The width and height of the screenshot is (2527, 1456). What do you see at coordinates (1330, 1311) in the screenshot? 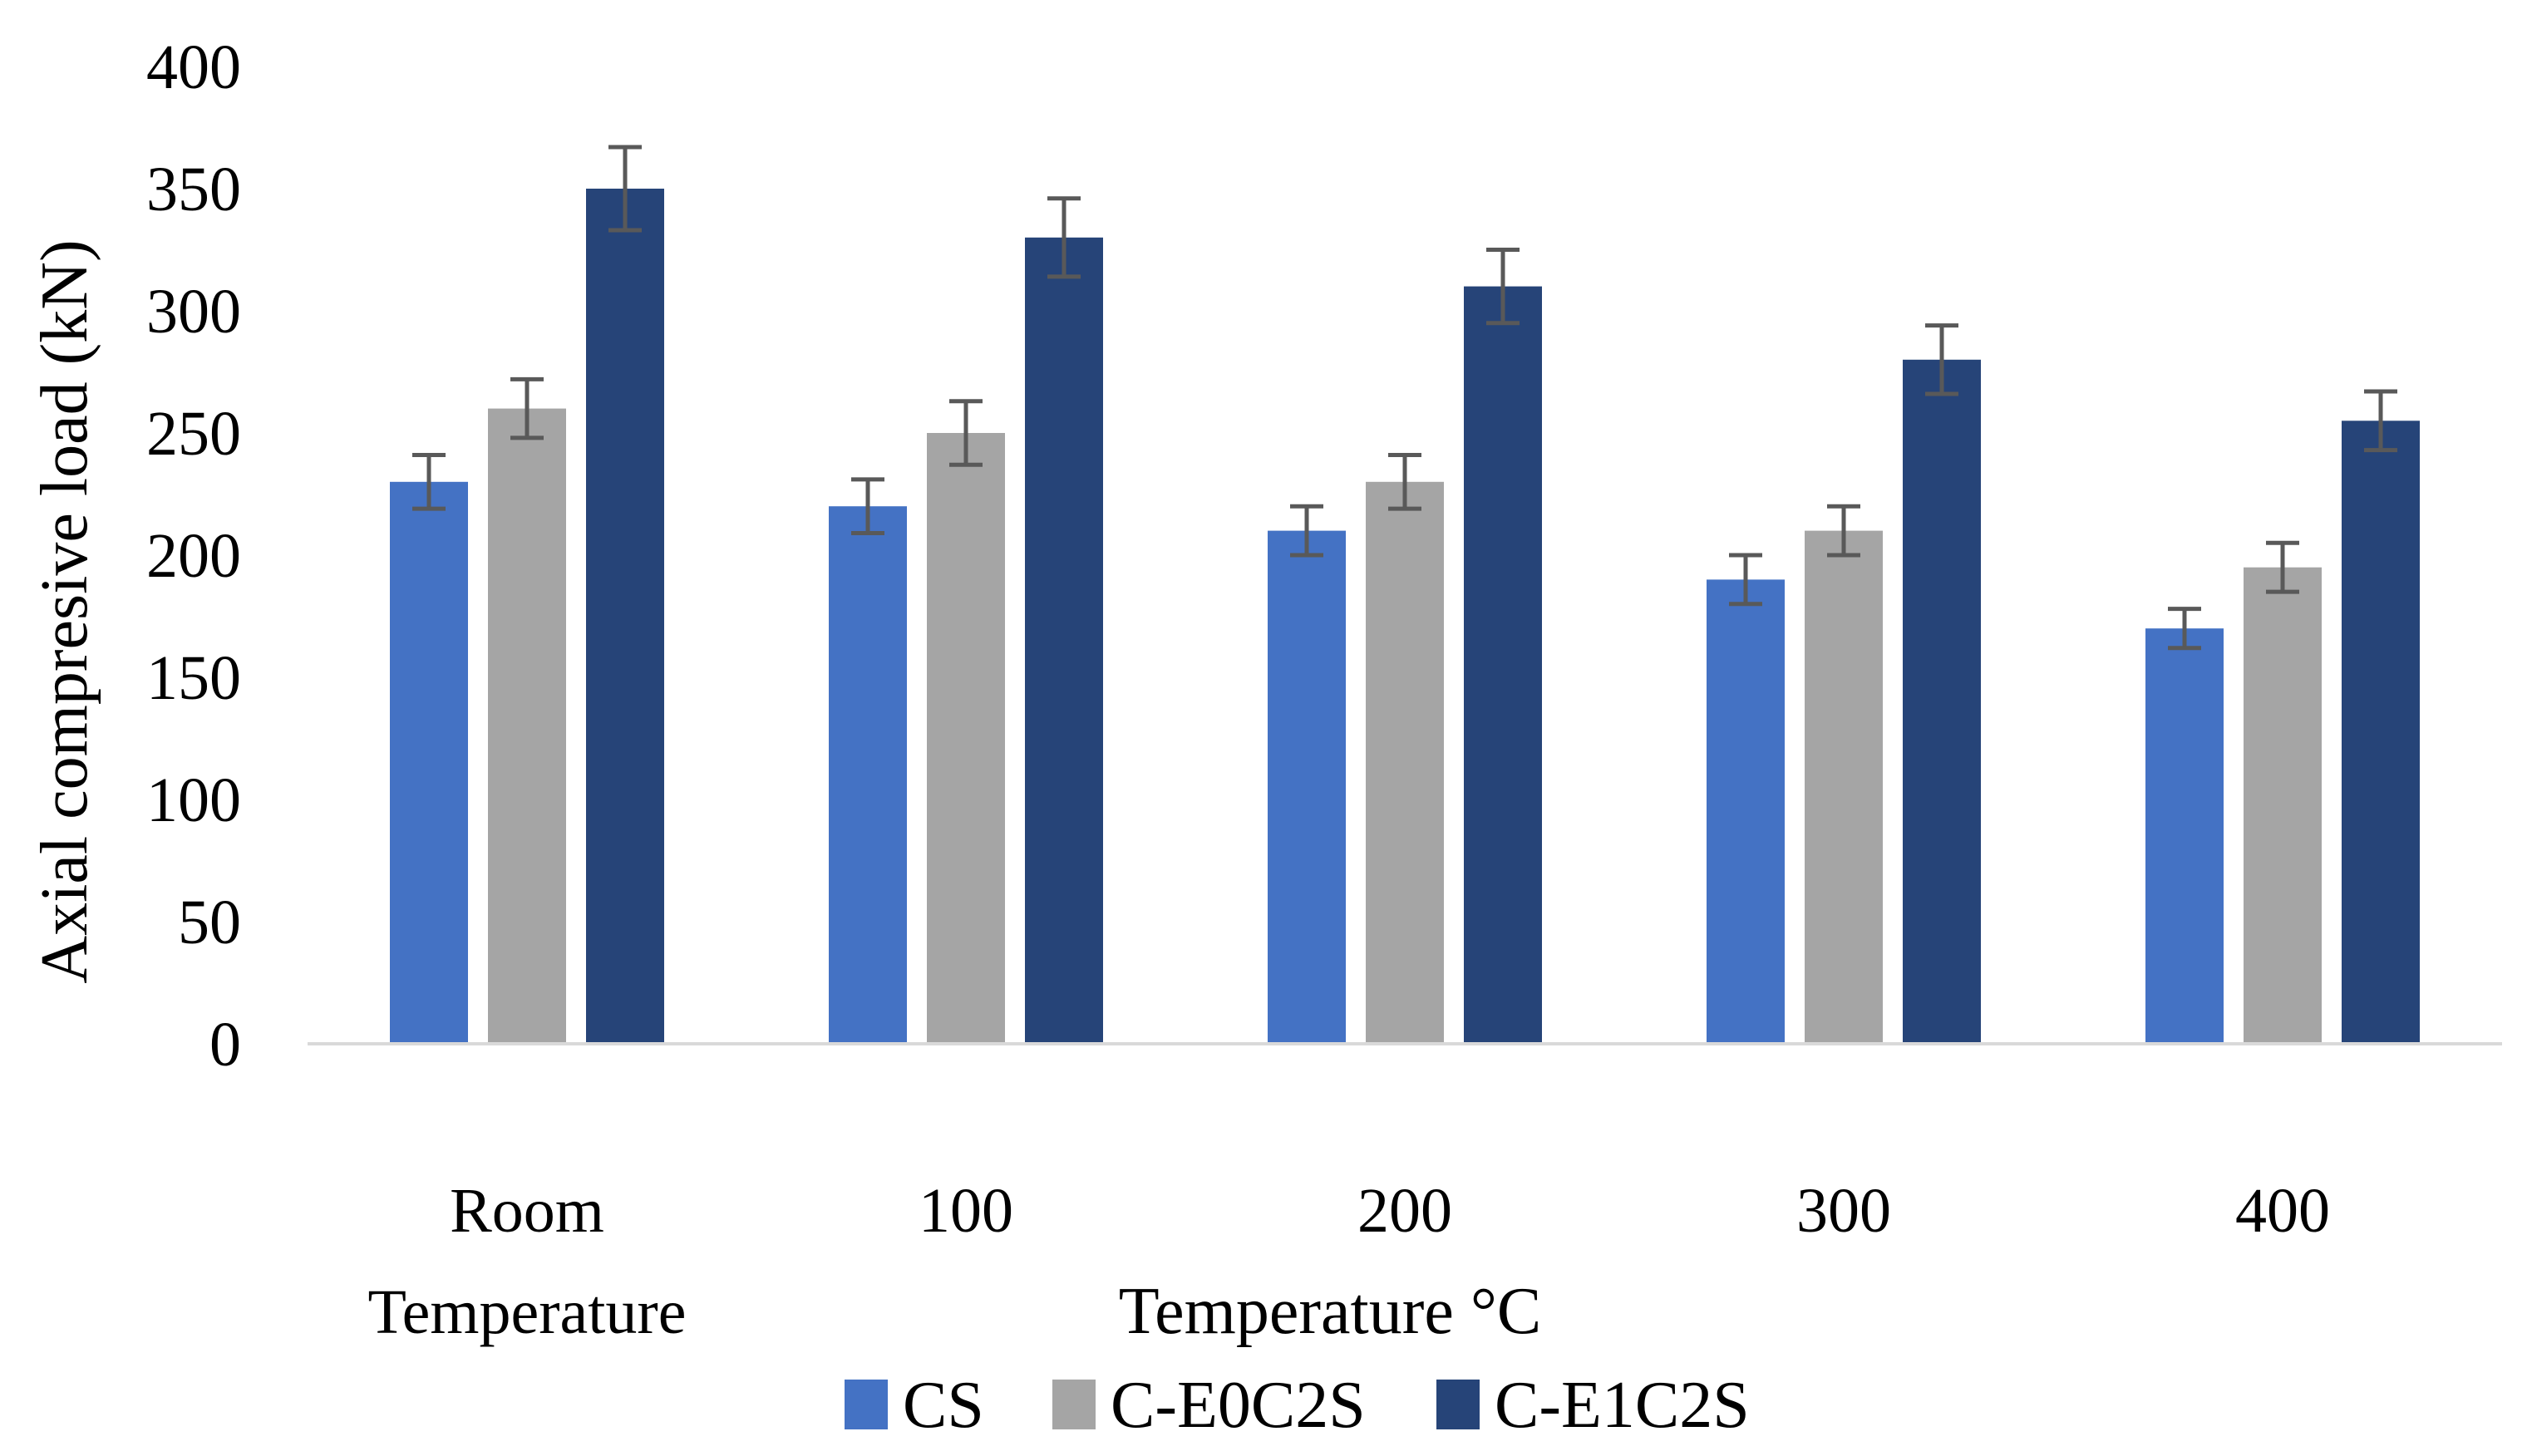
I see `x-axis-title: Temperature °C` at bounding box center [1330, 1311].